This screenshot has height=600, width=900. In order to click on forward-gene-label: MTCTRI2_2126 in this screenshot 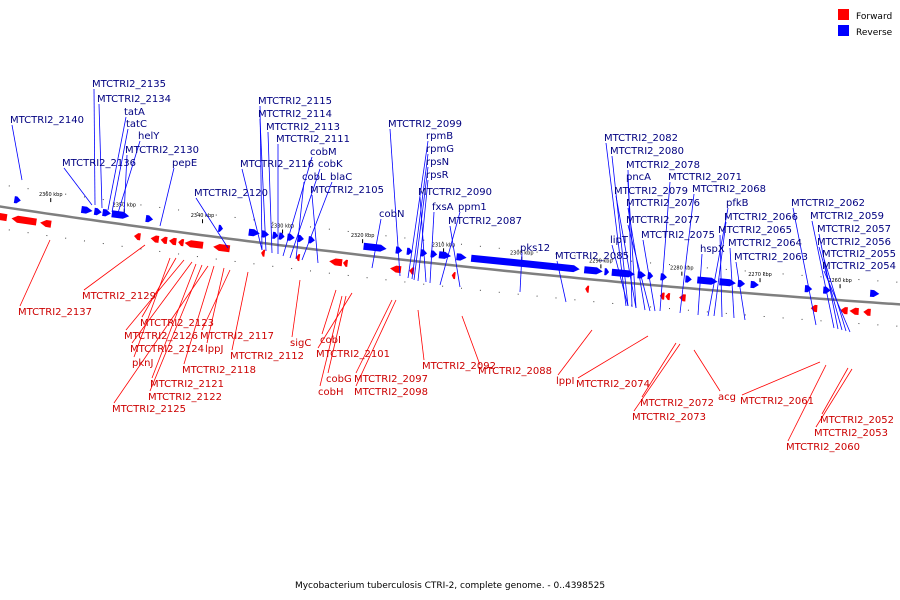, I will do `click(161, 336)`.